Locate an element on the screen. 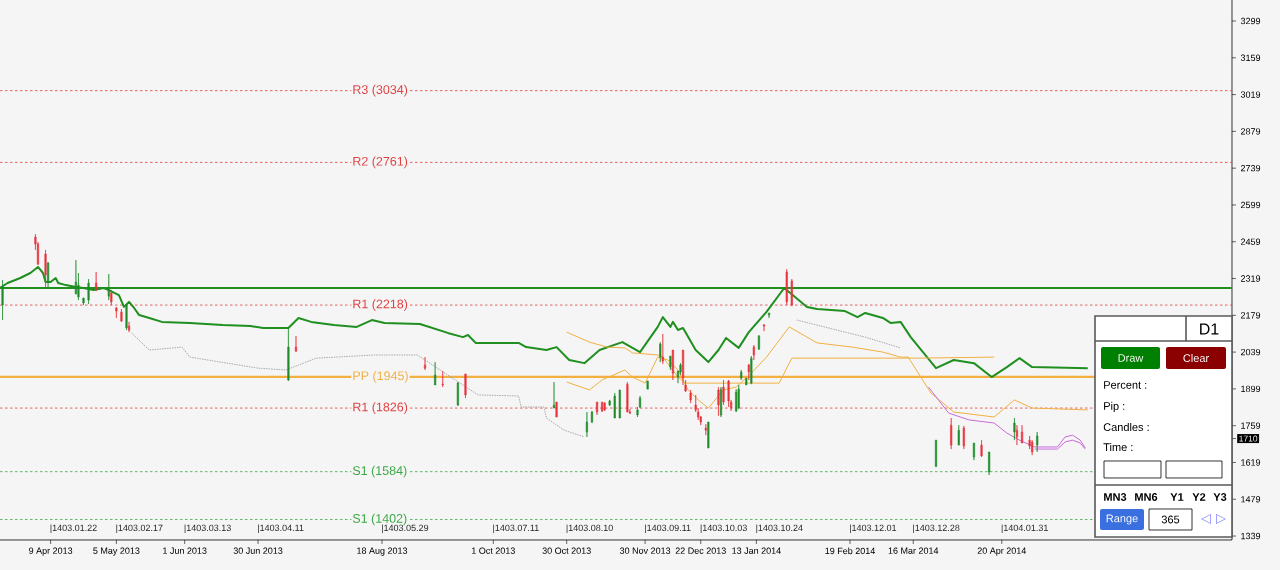  annotation: ◁ is located at coordinates (1206, 519).